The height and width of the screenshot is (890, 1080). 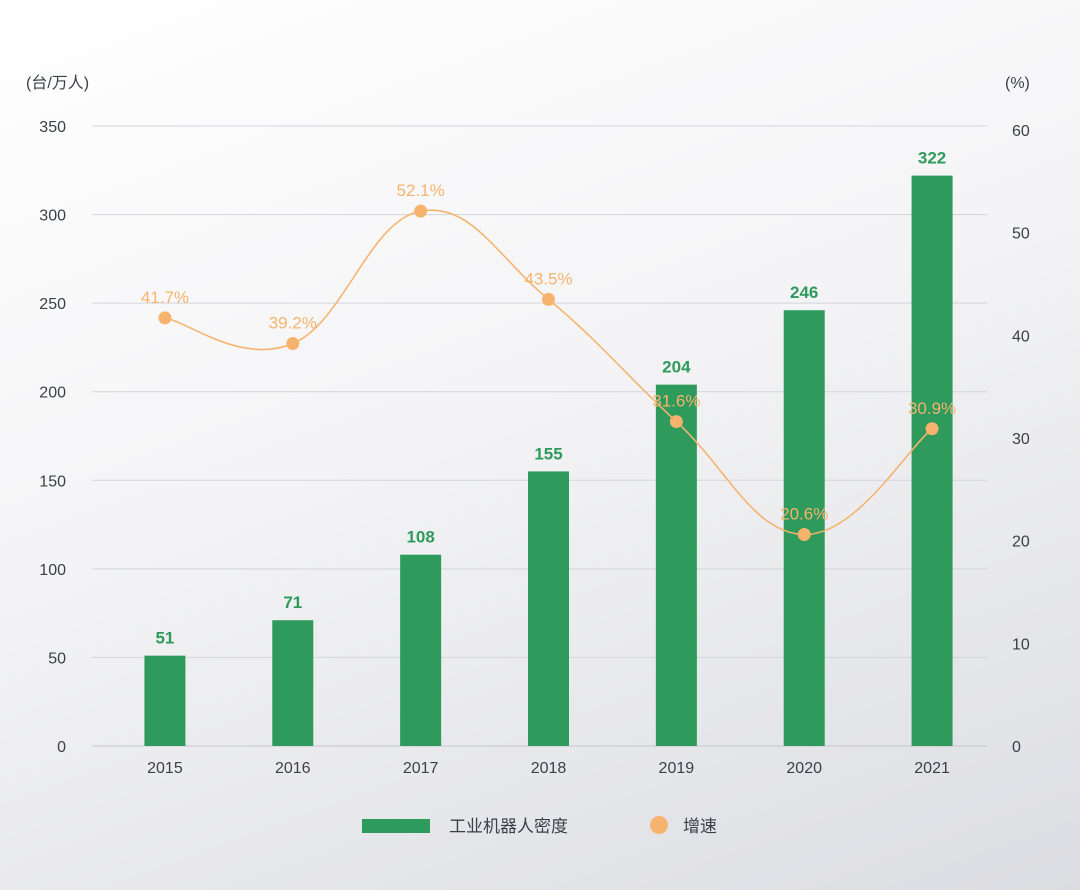 What do you see at coordinates (1021, 542) in the screenshot?
I see `right-tick-label: 20` at bounding box center [1021, 542].